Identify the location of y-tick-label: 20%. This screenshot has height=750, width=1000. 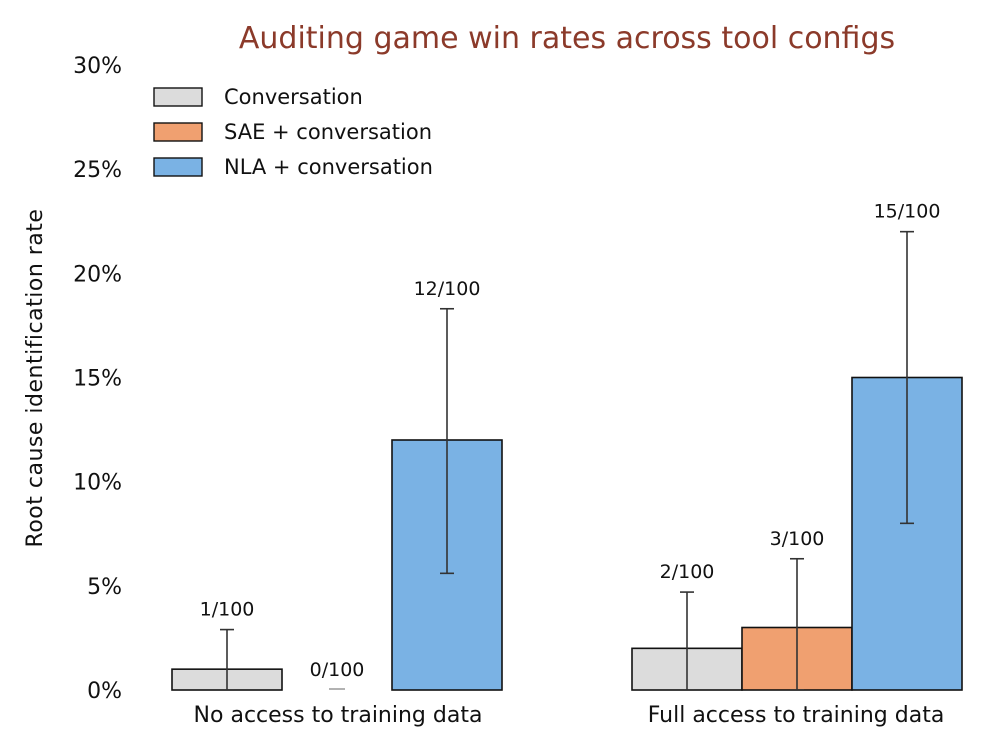
(97, 274).